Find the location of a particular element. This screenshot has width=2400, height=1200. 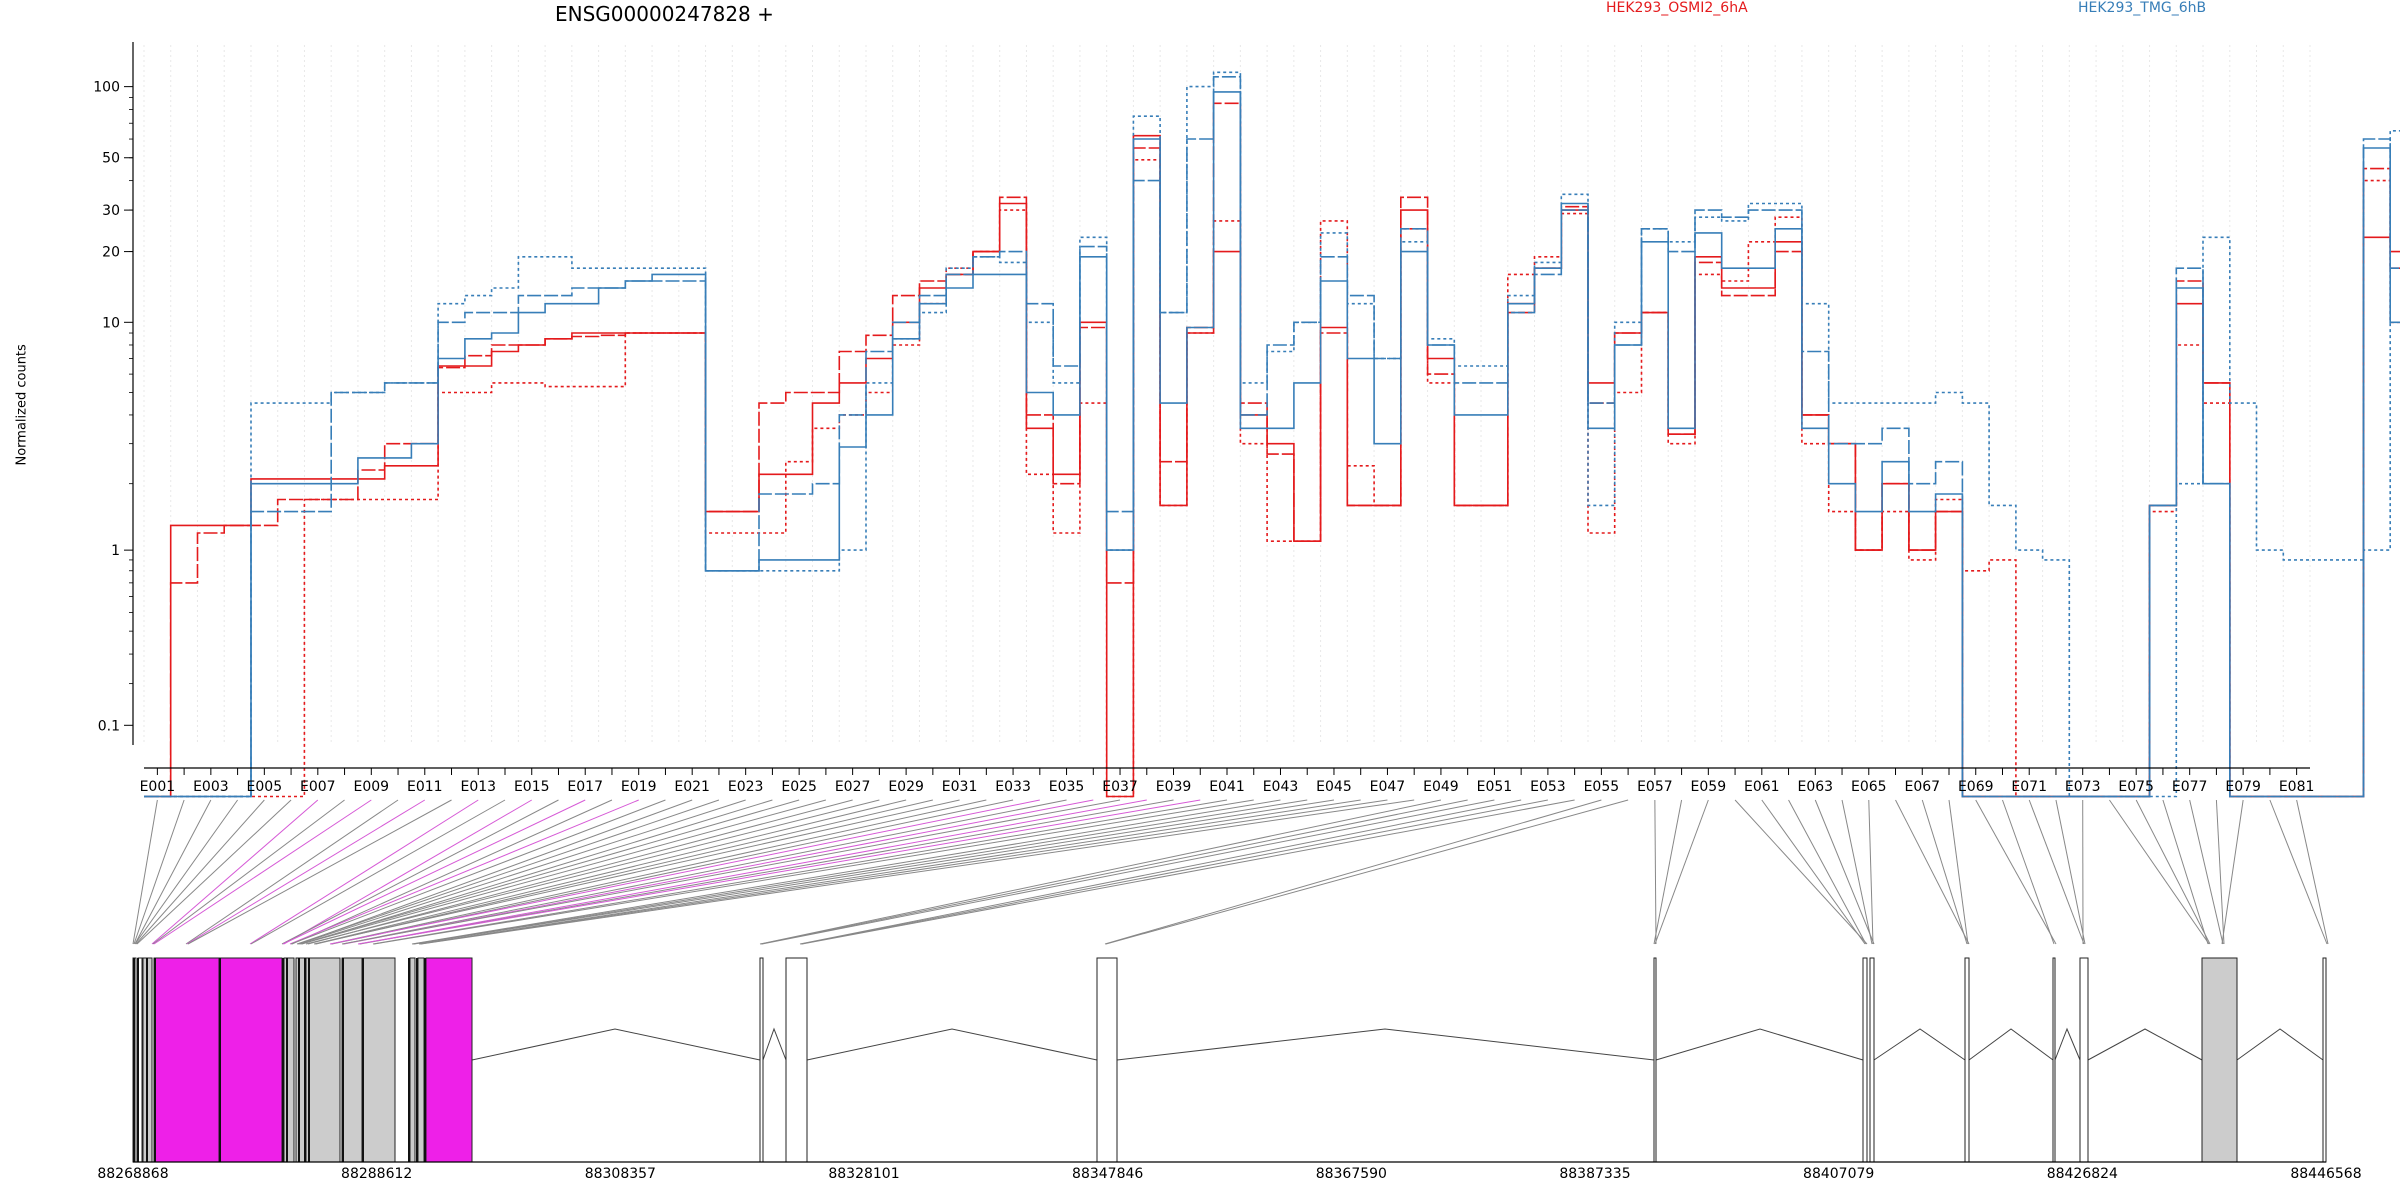

genomic-tick-label: 88367590 is located at coordinates (1351, 1174).